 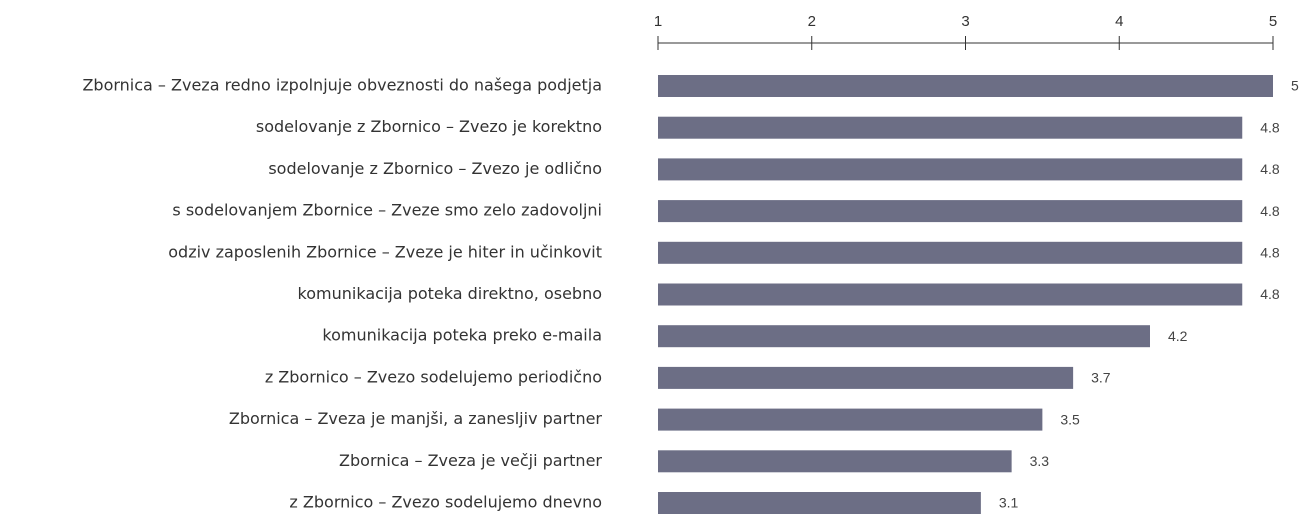 What do you see at coordinates (1273, 21) in the screenshot?
I see `x-tick-label: 5` at bounding box center [1273, 21].